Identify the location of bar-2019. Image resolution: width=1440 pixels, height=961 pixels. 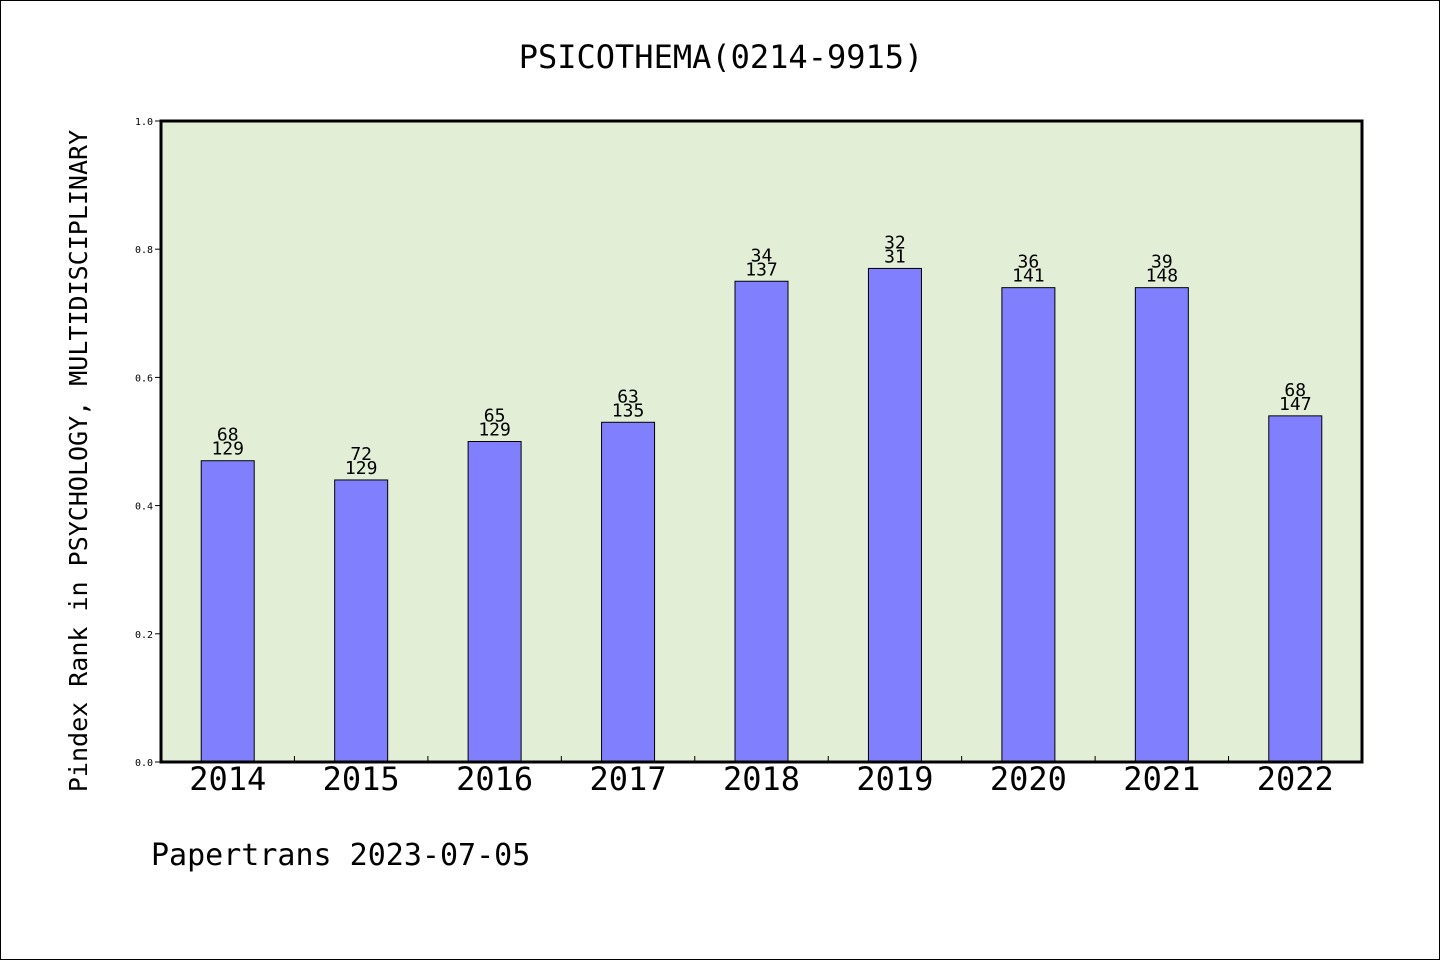
(894, 515).